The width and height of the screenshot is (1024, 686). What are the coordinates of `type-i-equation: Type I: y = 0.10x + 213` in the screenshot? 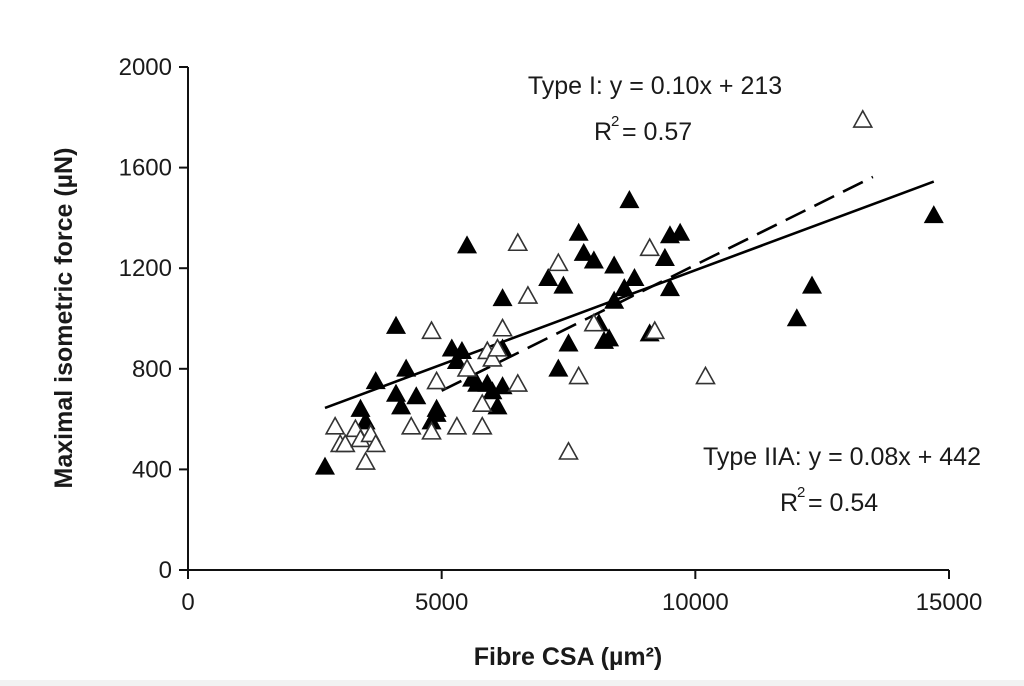 It's located at (655, 86).